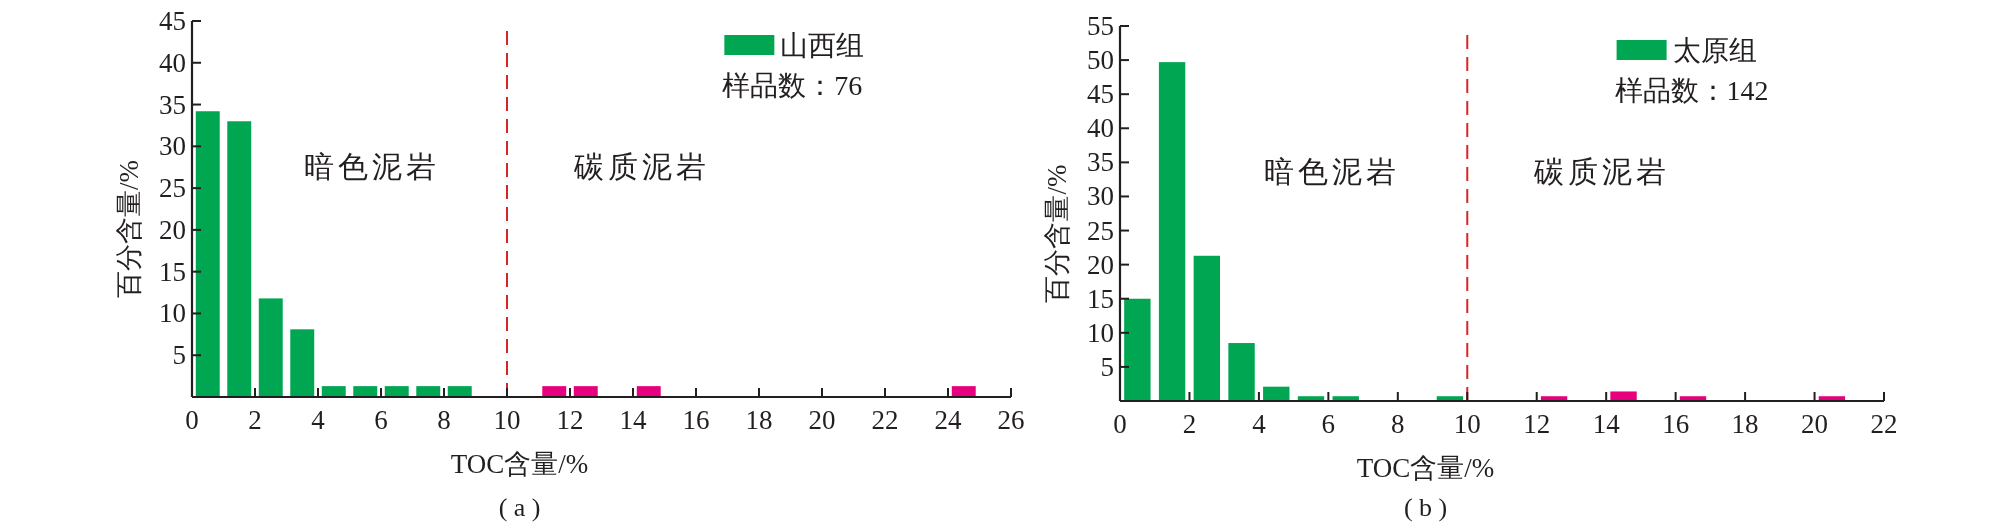  Describe the element at coordinates (1100, 26) in the screenshot. I see `y-tick-label: 55` at that location.